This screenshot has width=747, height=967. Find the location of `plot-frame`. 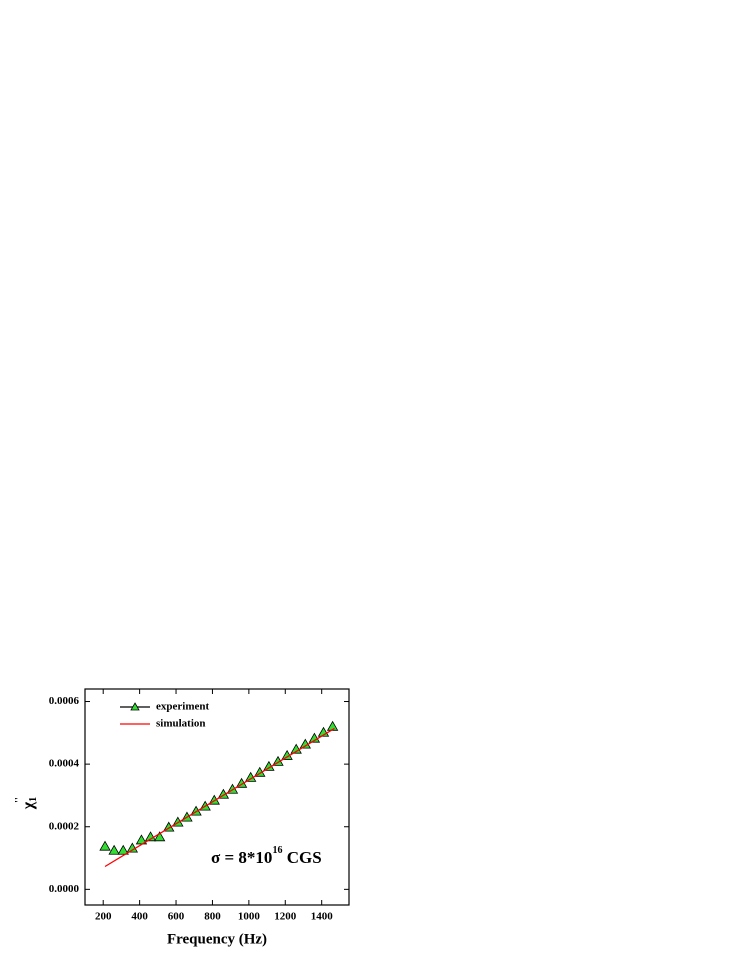

plot-frame is located at coordinates (217, 797).